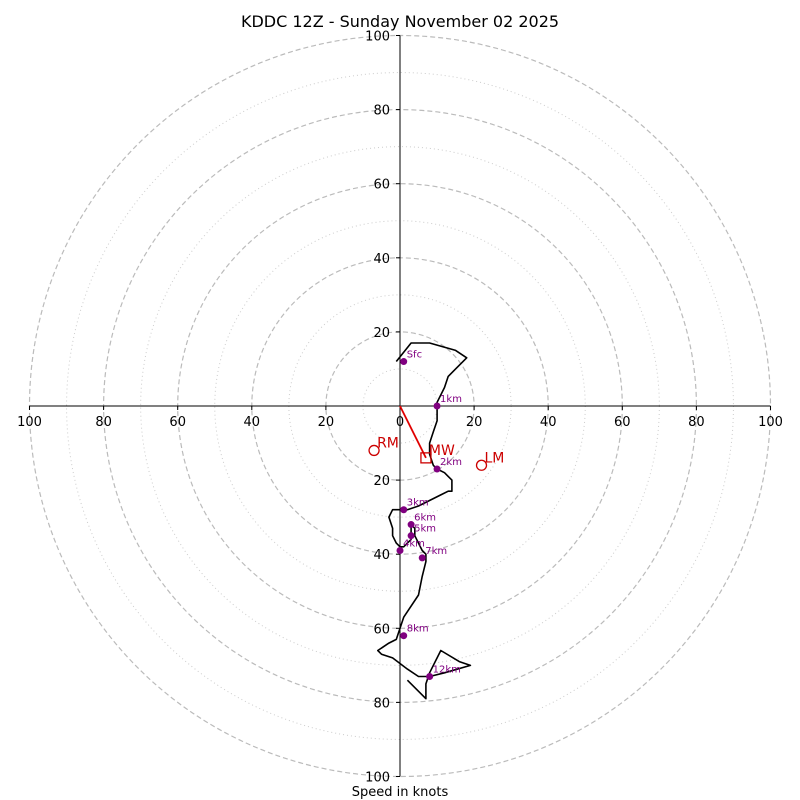 The image size is (800, 800). Describe the element at coordinates (451, 462) in the screenshot. I see `height-label-2km: 2km` at that location.